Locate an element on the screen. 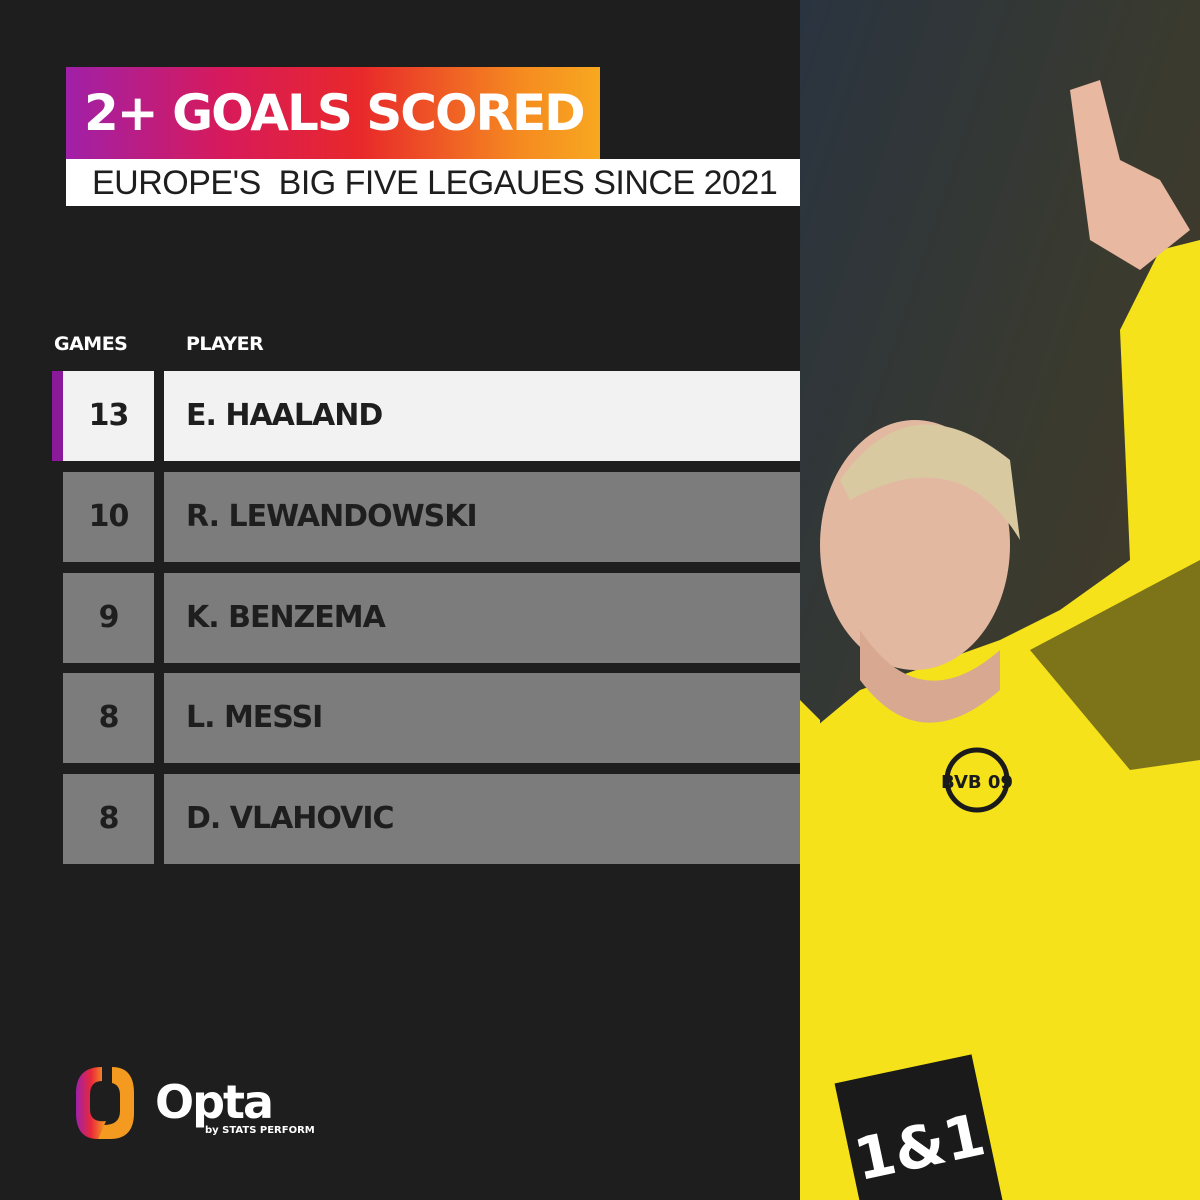 This screenshot has width=1200, height=1200. bvb-crest-icon is located at coordinates (977, 780).